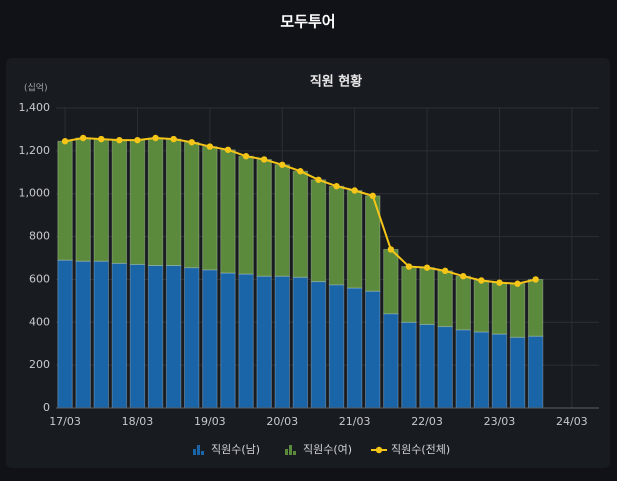 The image size is (617, 481). Describe the element at coordinates (65, 421) in the screenshot. I see `x-tick-label: 17/03` at that location.